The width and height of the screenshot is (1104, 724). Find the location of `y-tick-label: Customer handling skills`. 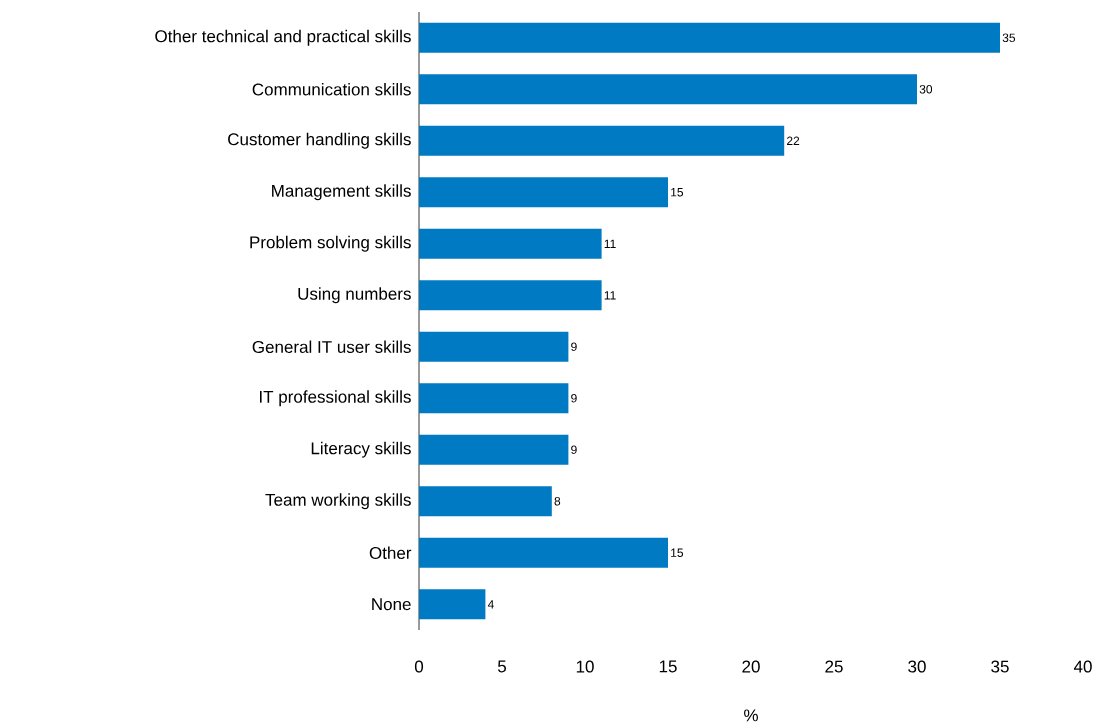

y-tick-label: Customer handling skills is located at coordinates (319, 140).